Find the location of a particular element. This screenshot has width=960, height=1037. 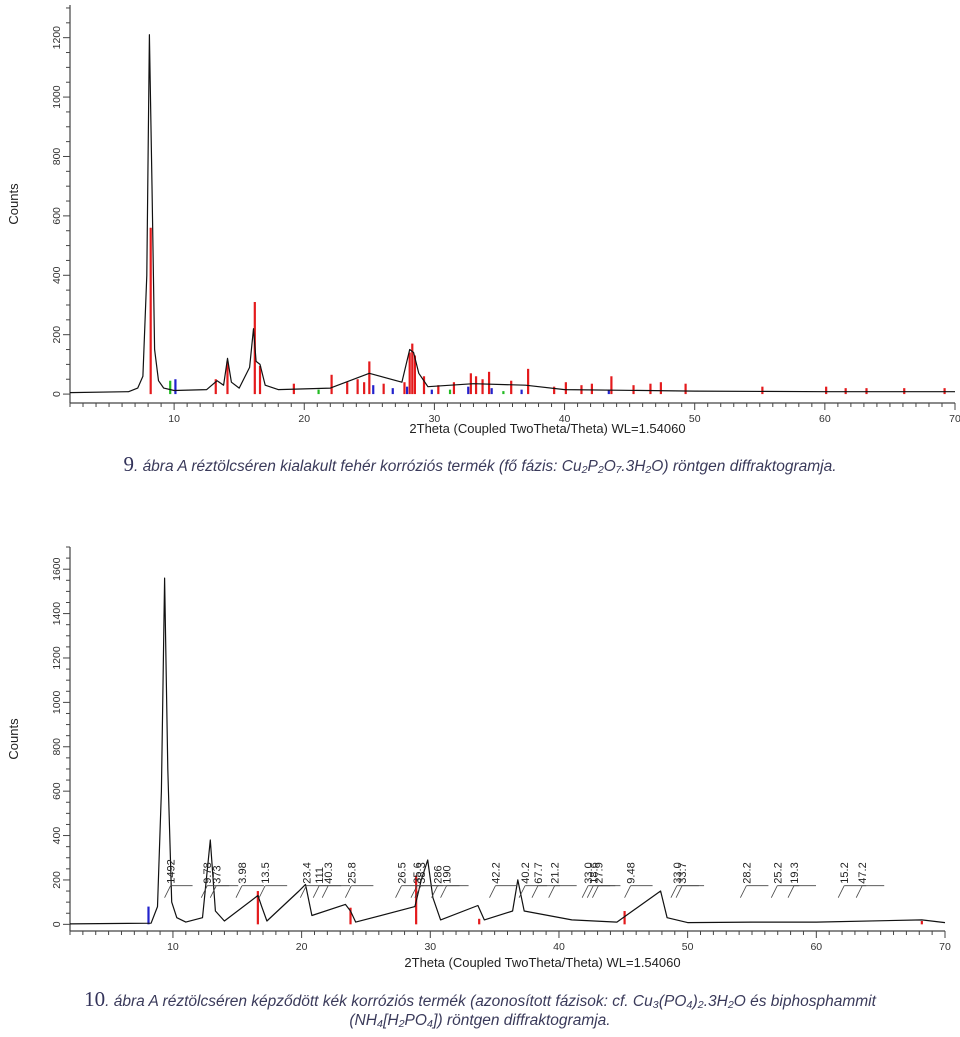

peak-label-text: 9.78 is located at coordinates (208, 872).